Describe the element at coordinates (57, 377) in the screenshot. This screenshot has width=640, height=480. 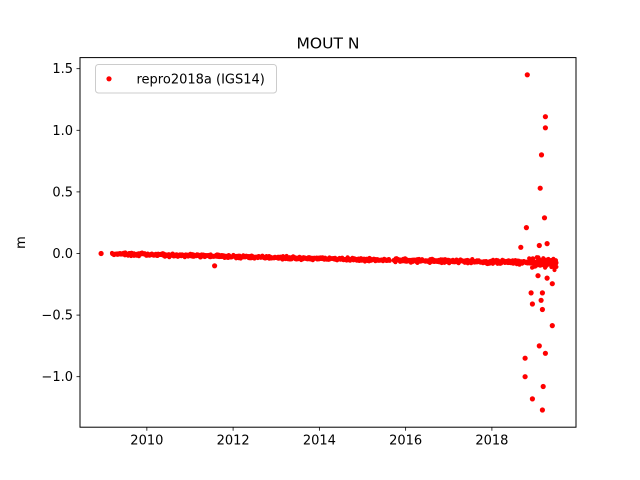
I see `y-tick-label: −1.0` at that location.